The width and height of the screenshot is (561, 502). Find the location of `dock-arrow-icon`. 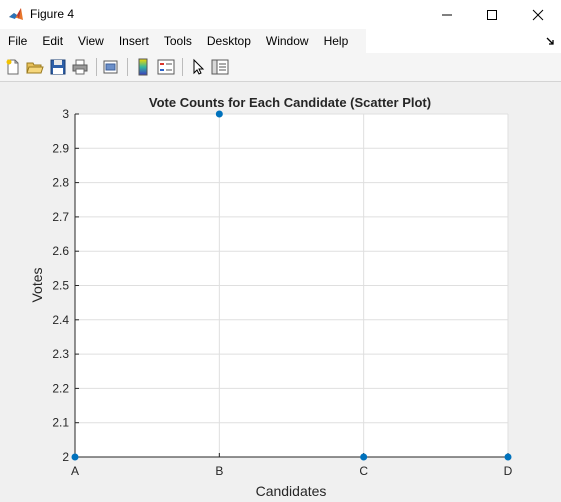

dock-arrow-icon is located at coordinates (551, 41).